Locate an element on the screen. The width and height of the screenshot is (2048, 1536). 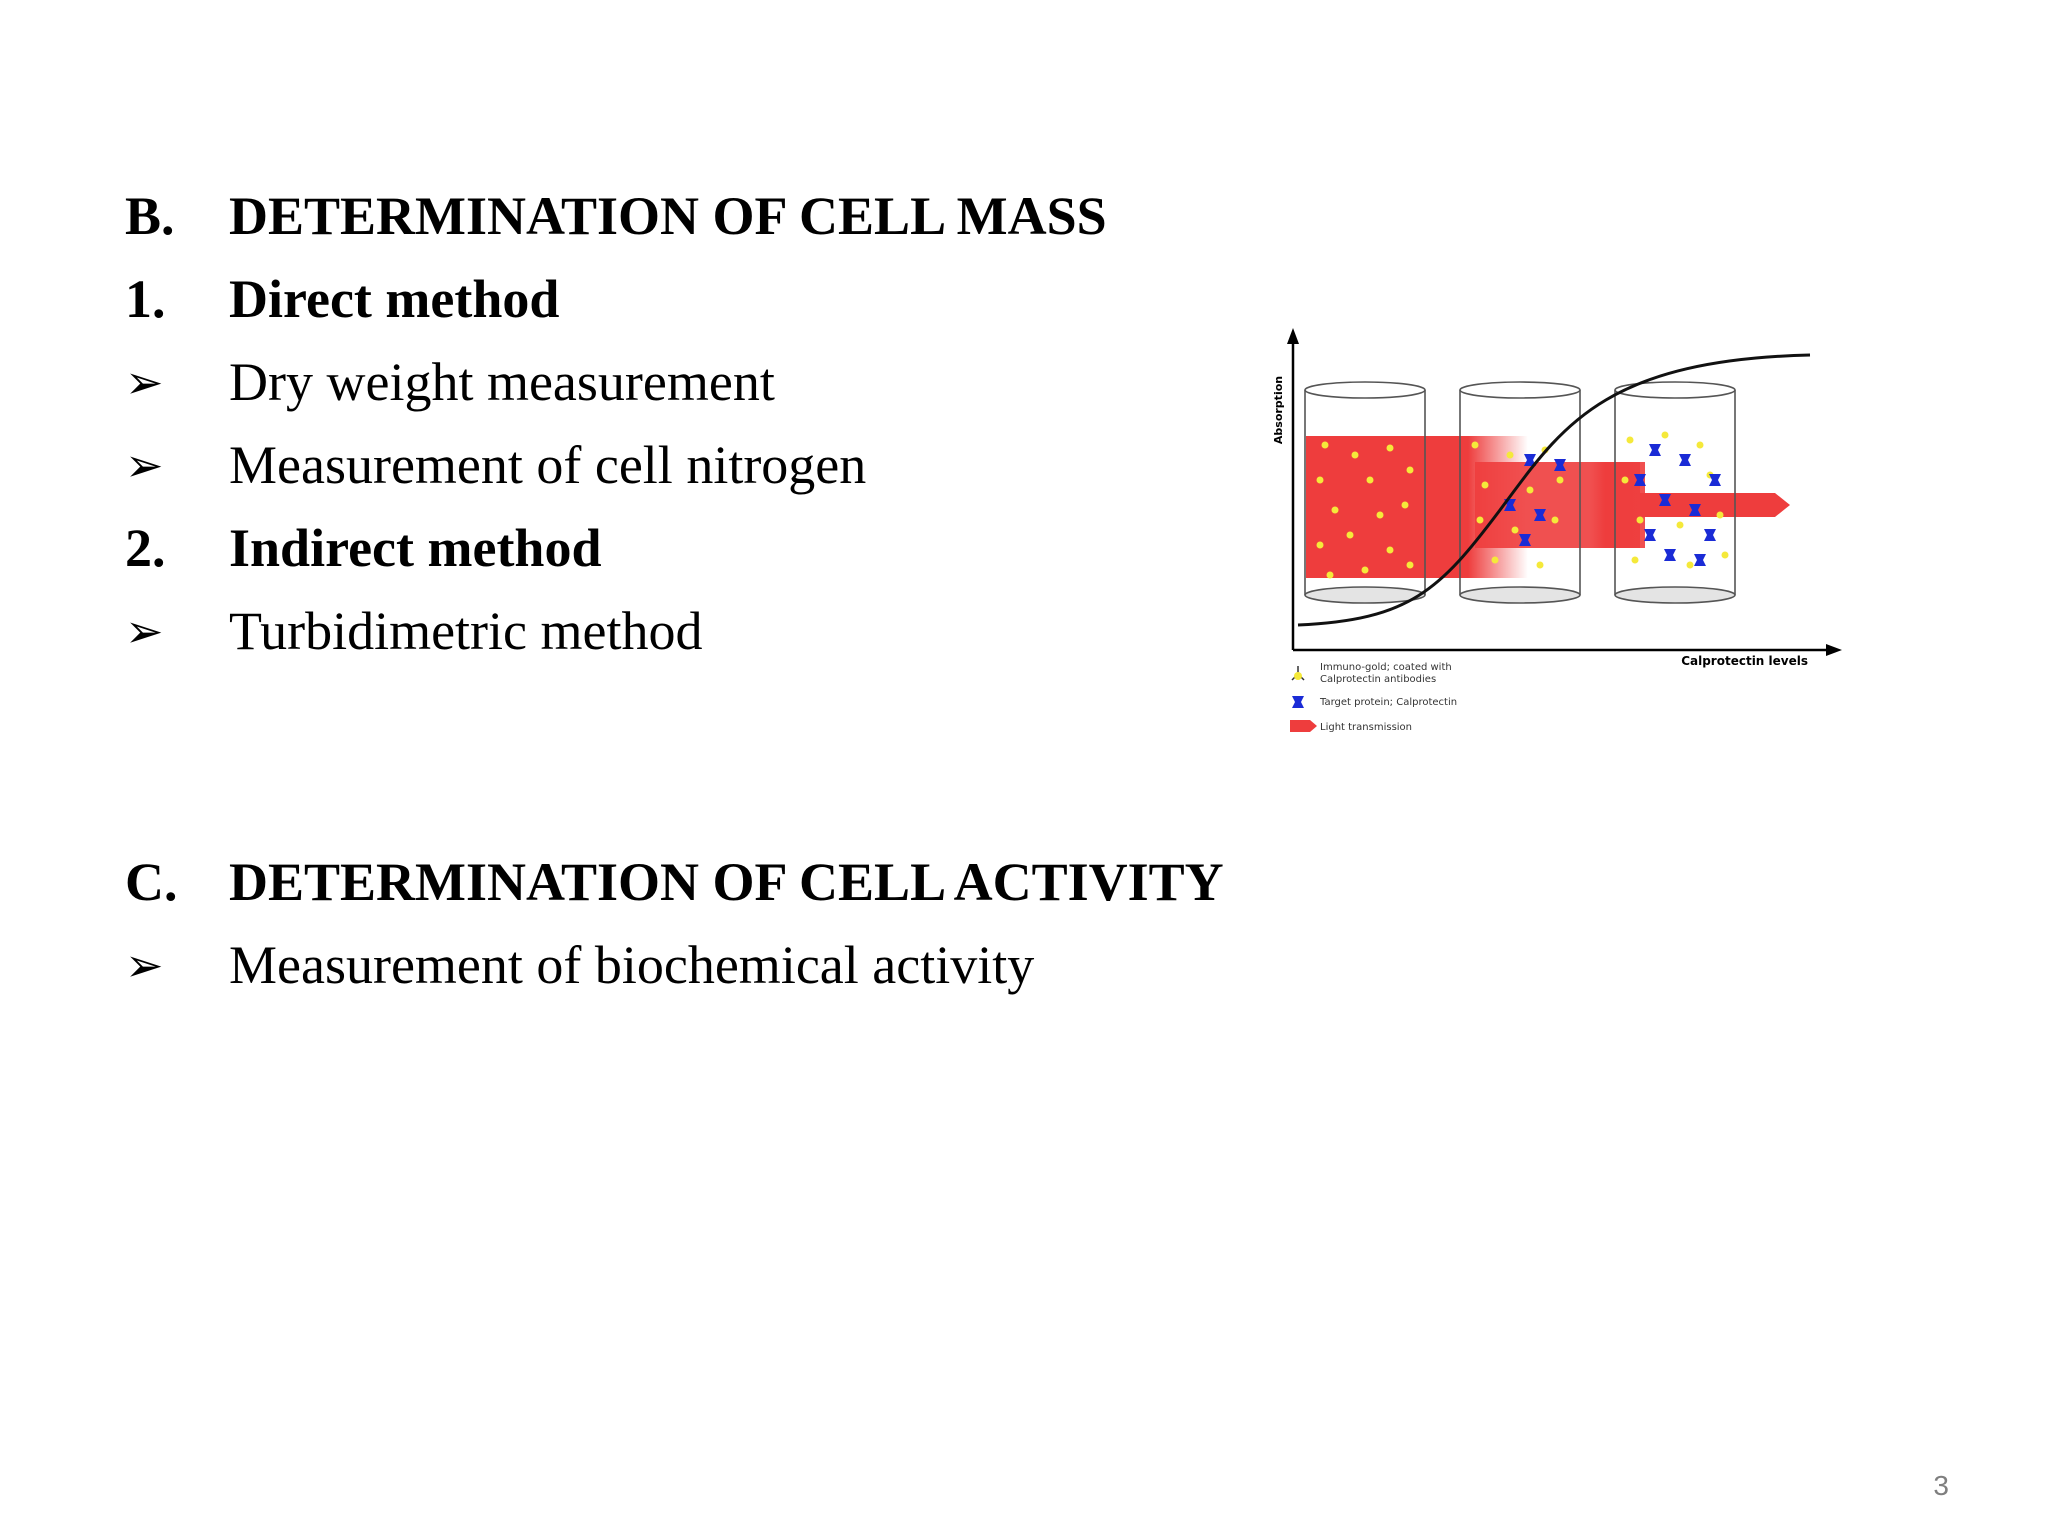
absorption-curve is located at coordinates (1554, 490).